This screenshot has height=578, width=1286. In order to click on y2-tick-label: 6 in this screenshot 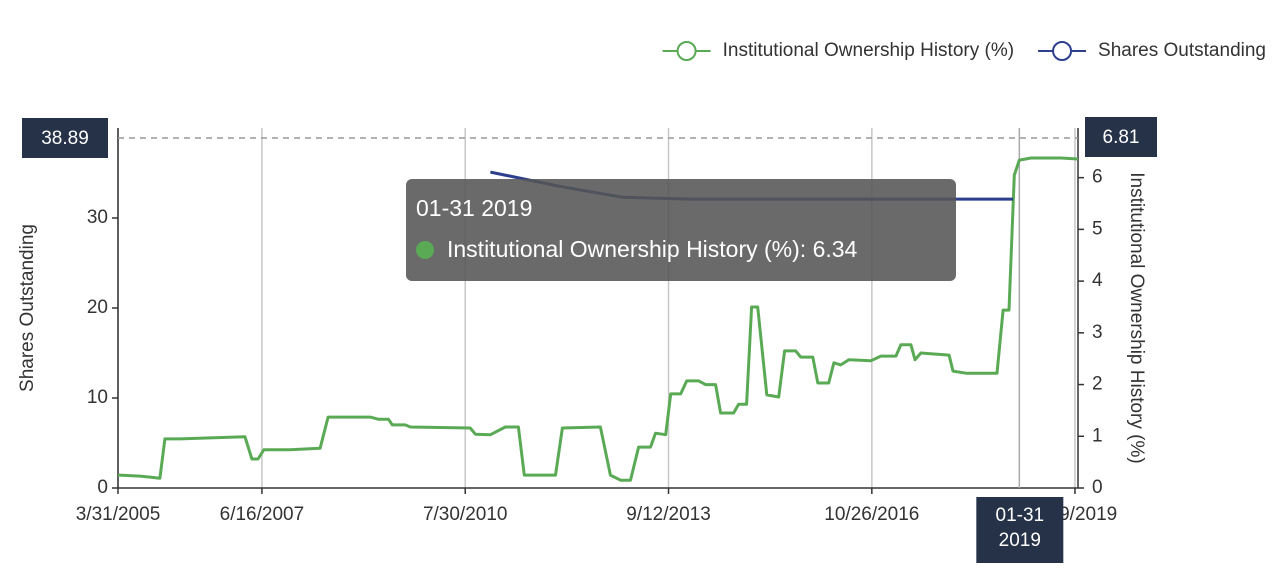, I will do `click(1097, 177)`.